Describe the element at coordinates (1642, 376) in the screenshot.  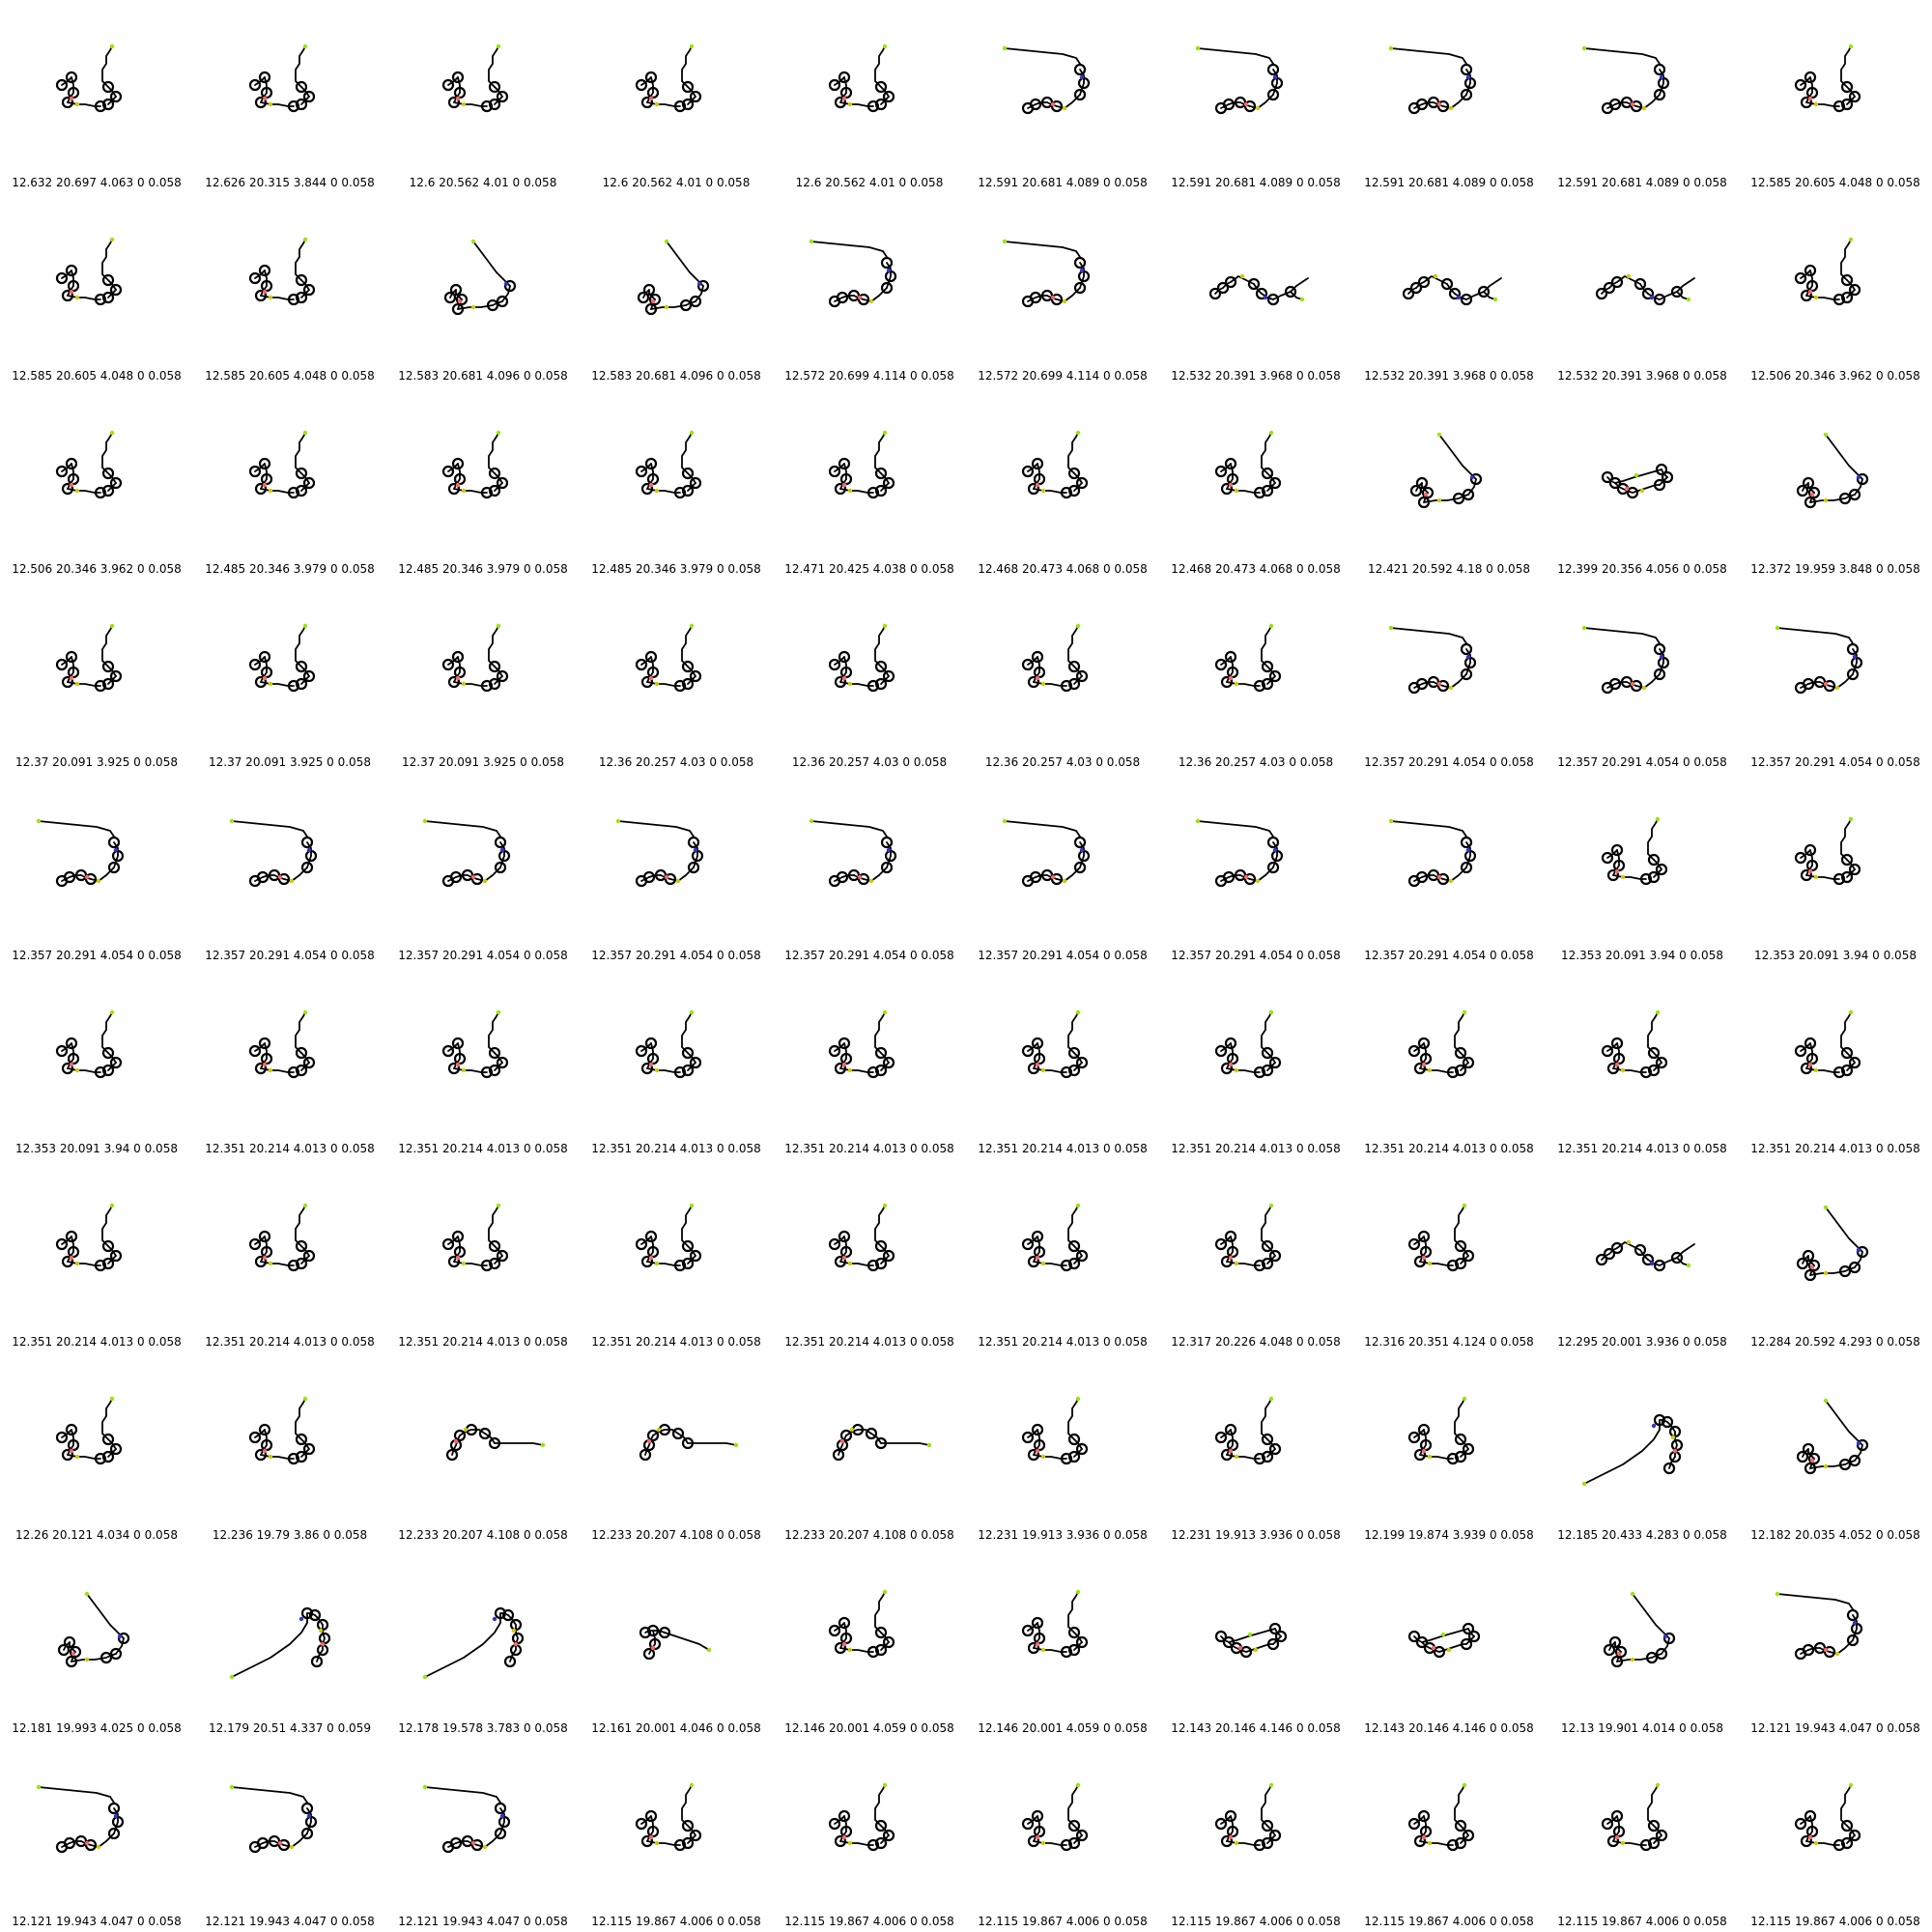
I see `molecule-caption: 12.532 20.391 3.968 0 0.058` at that location.